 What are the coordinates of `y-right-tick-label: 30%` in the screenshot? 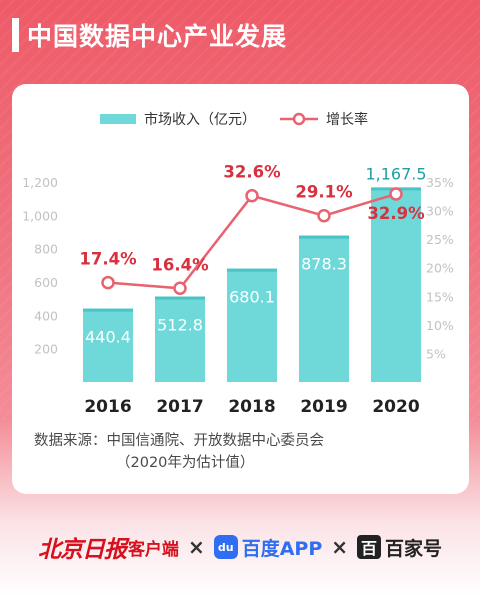 It's located at (440, 211).